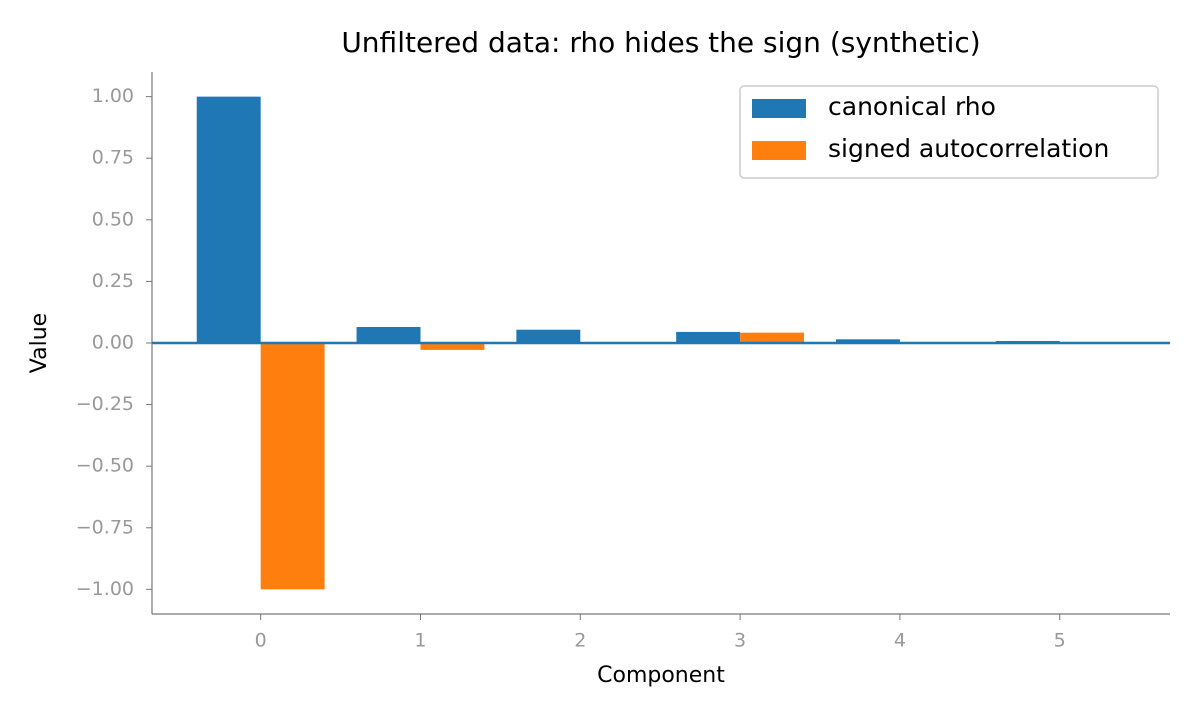  Describe the element at coordinates (661, 675) in the screenshot. I see `x-axis-label: Component` at that location.